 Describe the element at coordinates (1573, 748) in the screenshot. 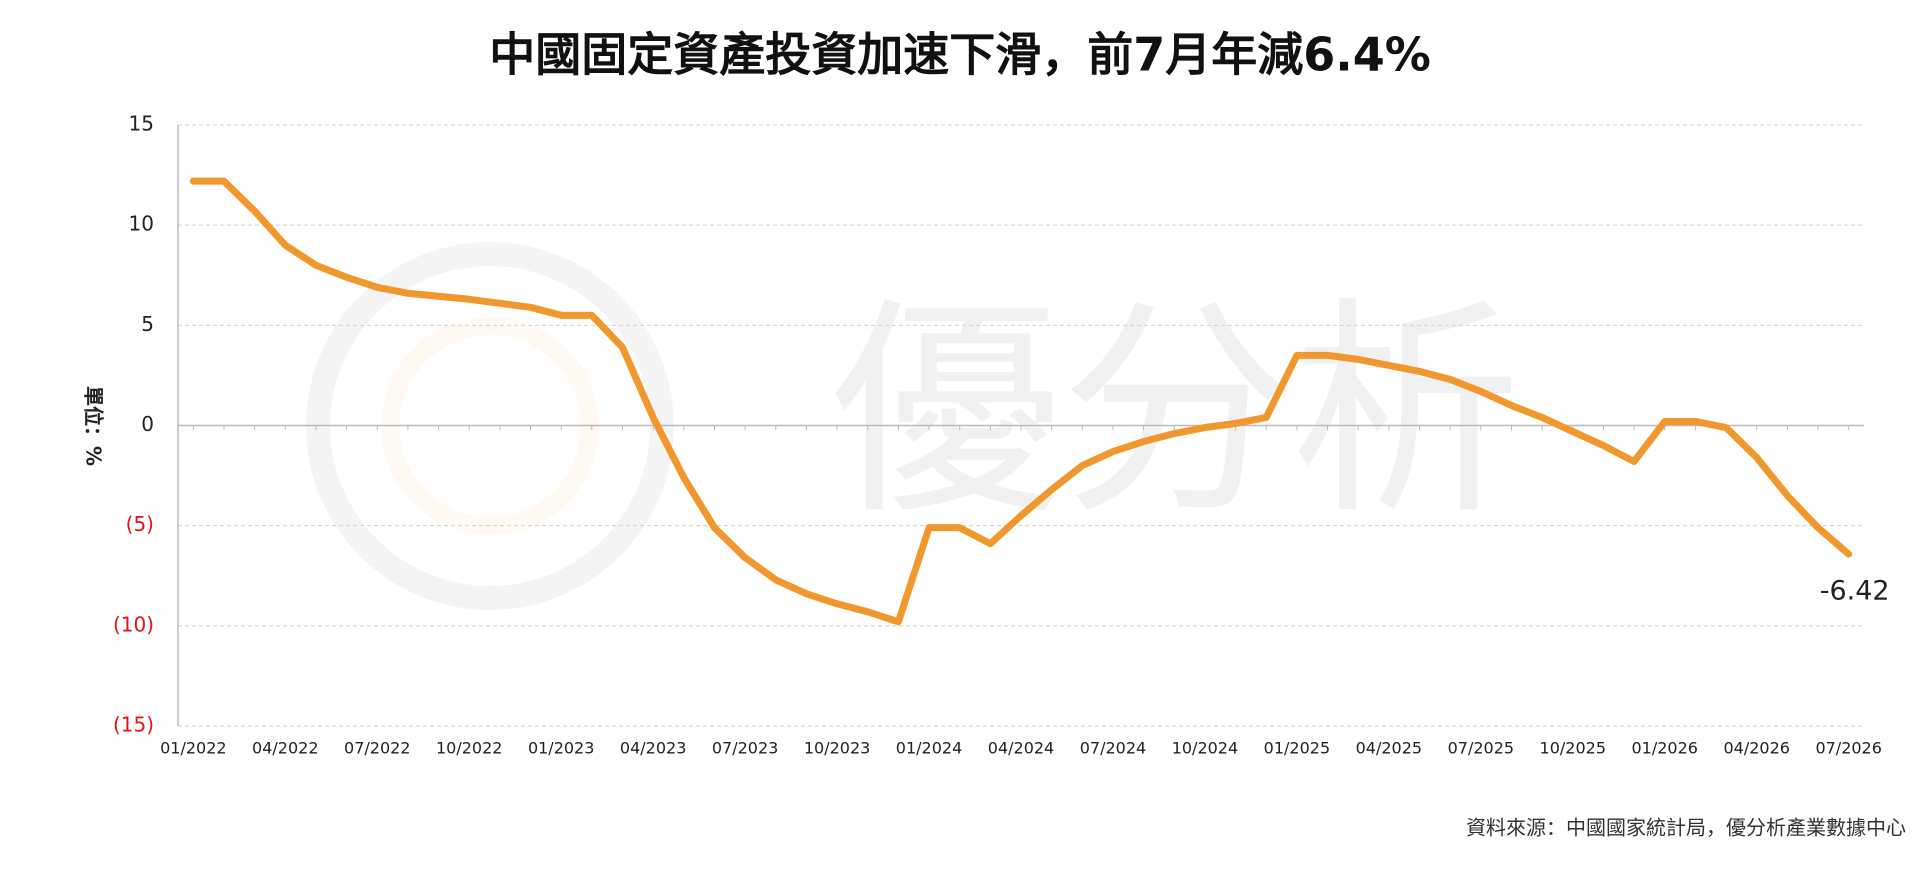

I see `x-tick-label: 10/2025` at that location.